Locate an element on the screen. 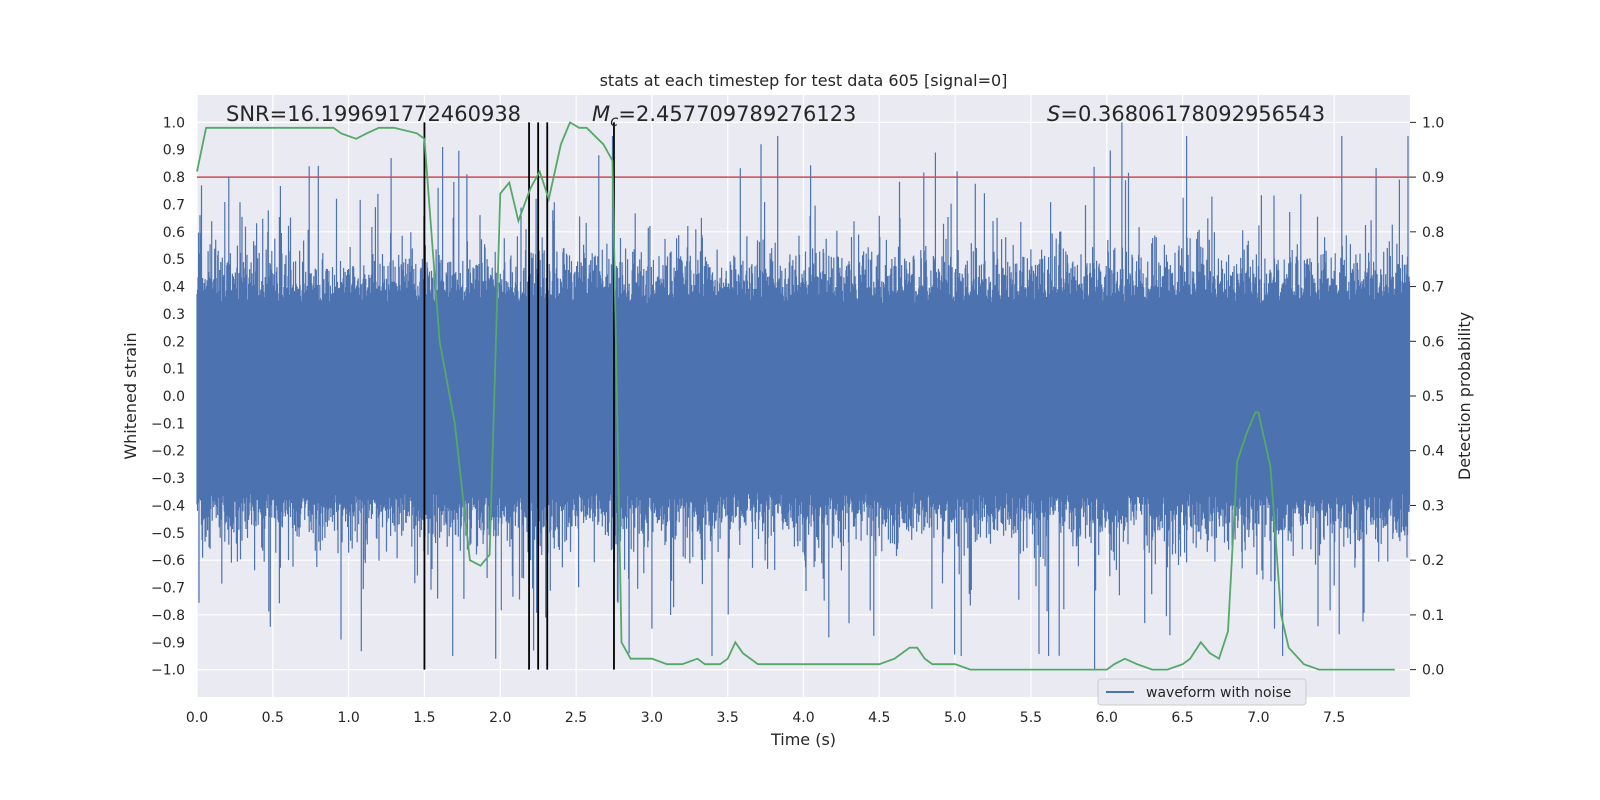 The height and width of the screenshot is (800, 1600). y-tick-label: 0.8 is located at coordinates (174, 178).